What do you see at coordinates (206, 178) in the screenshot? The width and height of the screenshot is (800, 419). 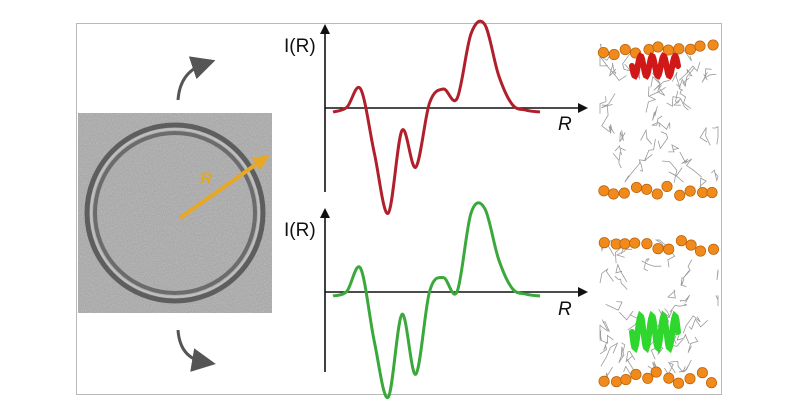 I see `radius-label: R` at bounding box center [206, 178].